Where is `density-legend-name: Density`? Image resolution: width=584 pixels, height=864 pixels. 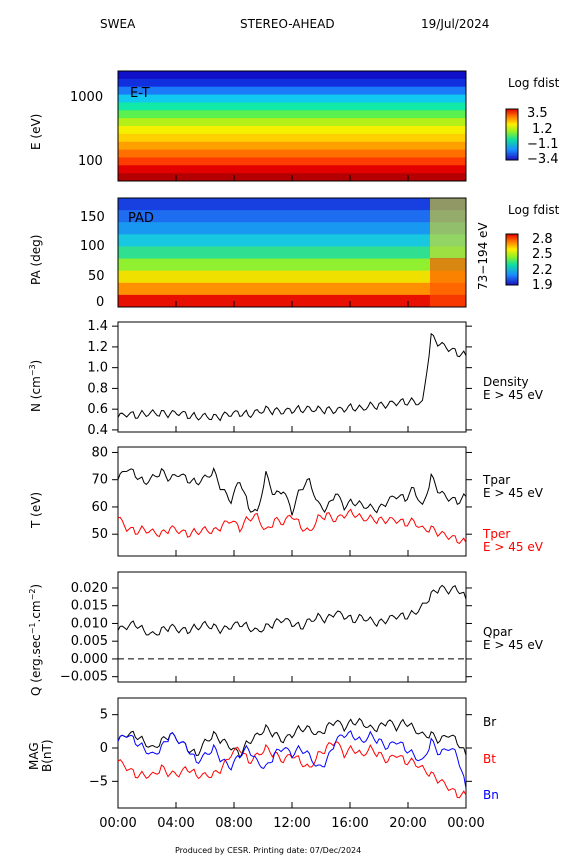
density-legend-name: Density is located at coordinates (506, 382).